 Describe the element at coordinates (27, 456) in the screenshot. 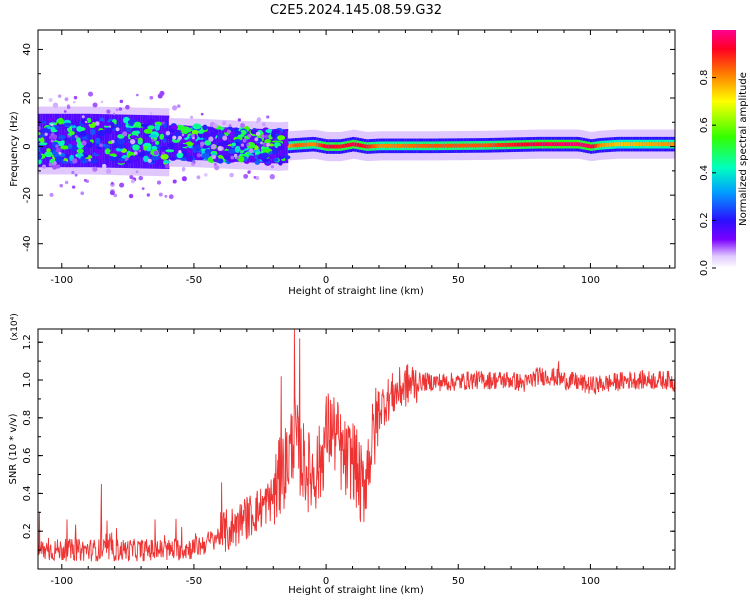

I see `snr-ytick-label: 0.6` at that location.